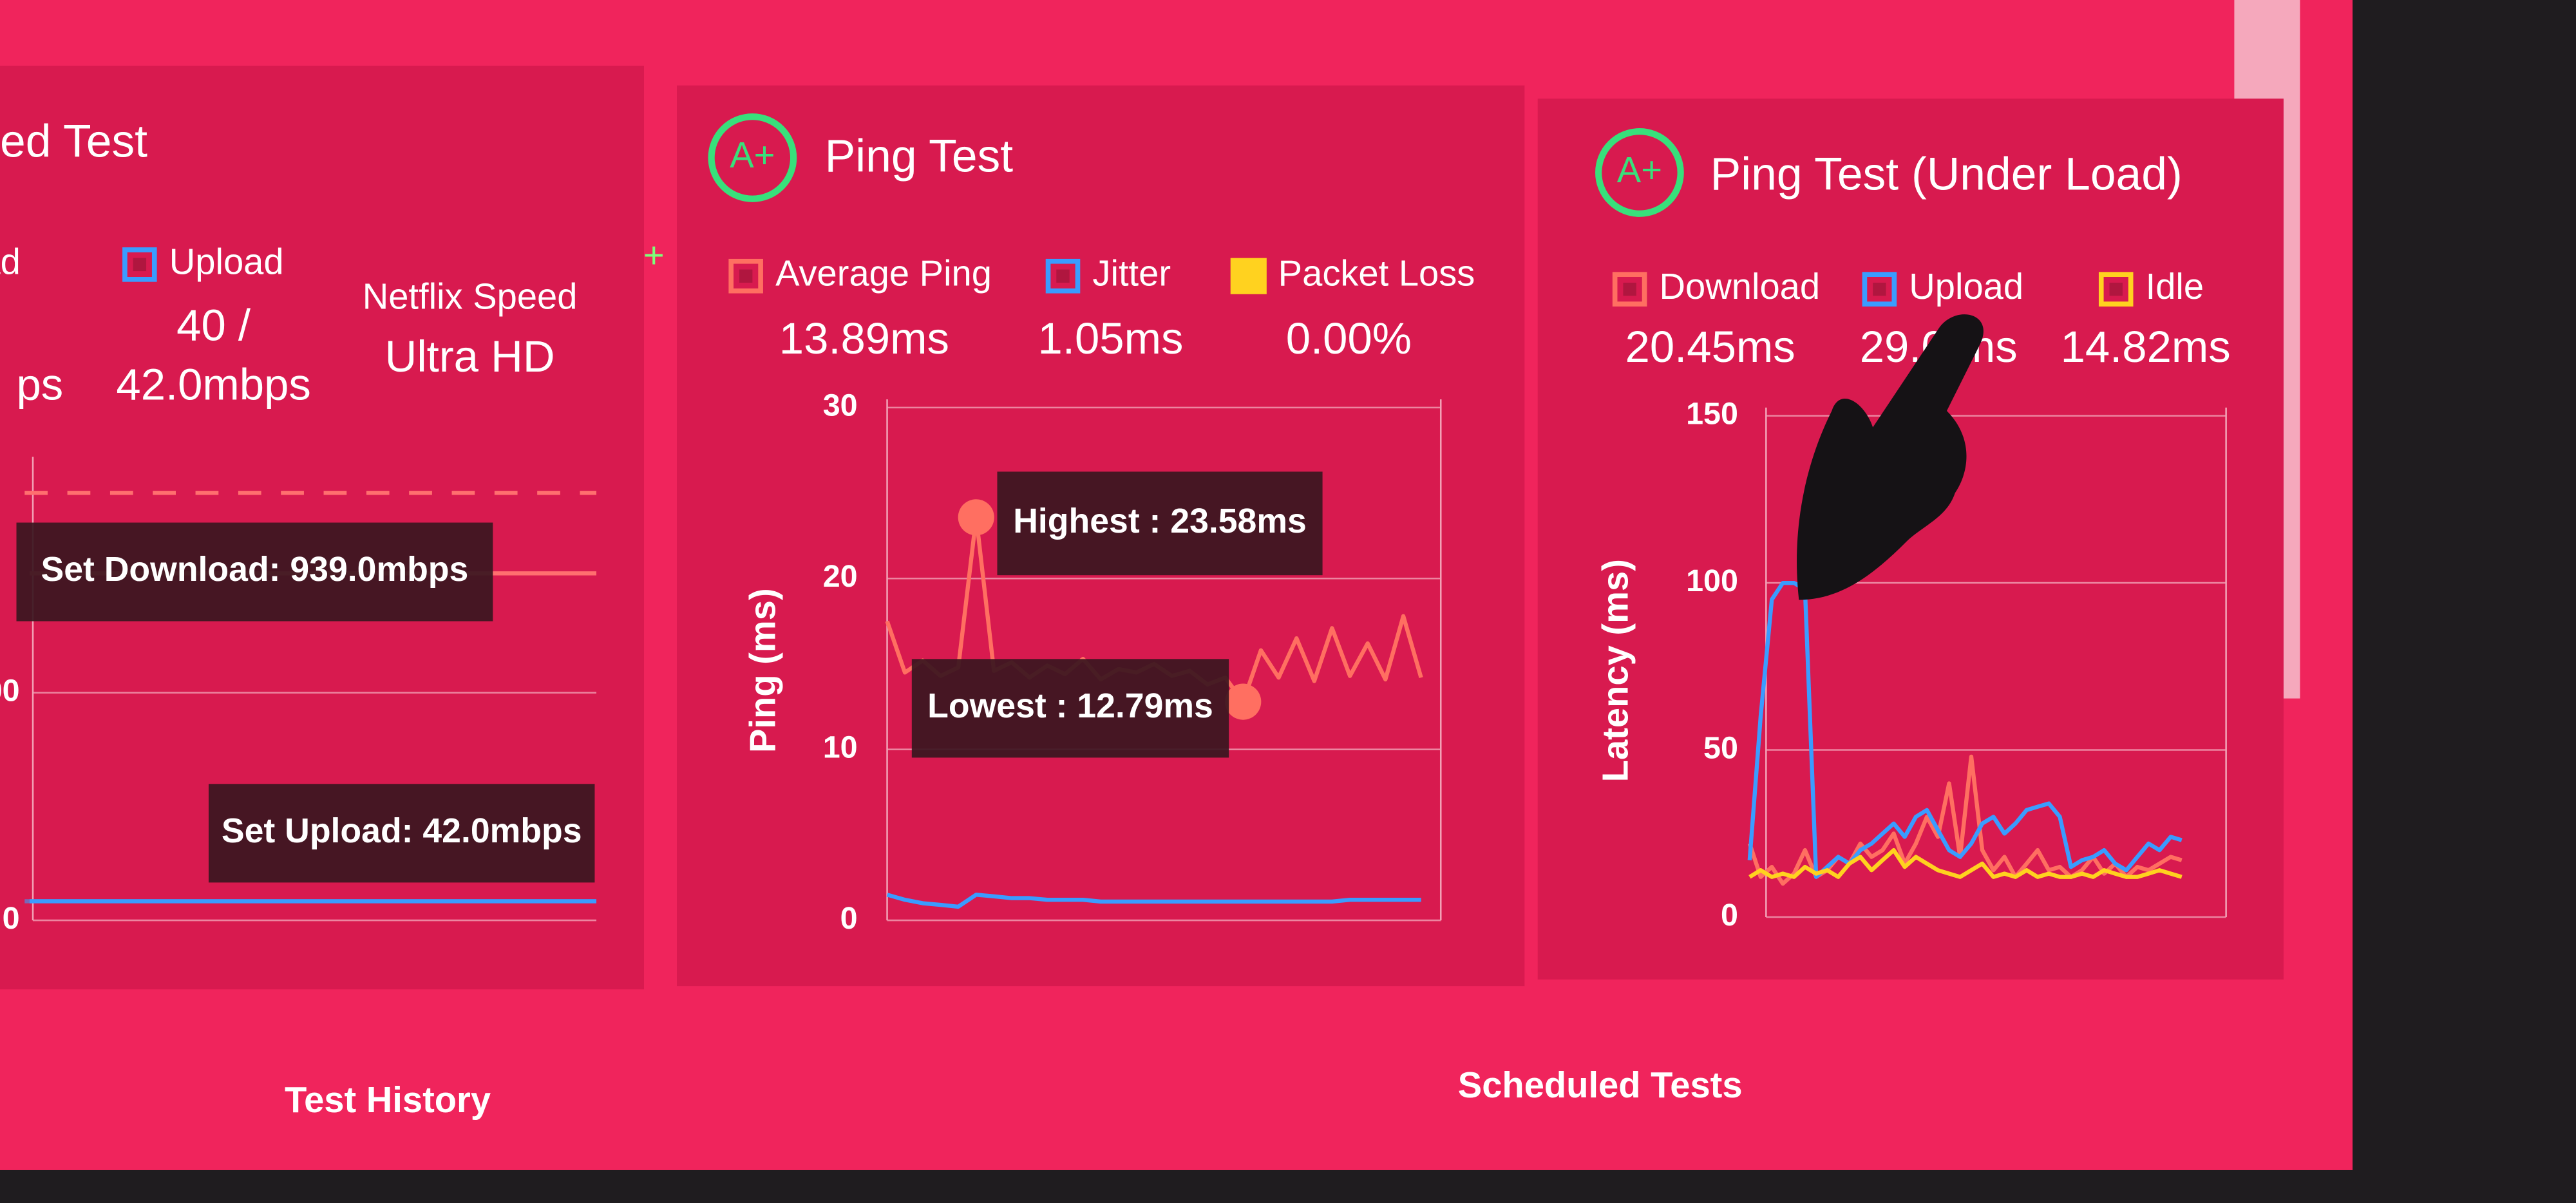 The image size is (2576, 1203). Describe the element at coordinates (2146, 347) in the screenshot. I see `stat-value: 14.82ms` at that location.